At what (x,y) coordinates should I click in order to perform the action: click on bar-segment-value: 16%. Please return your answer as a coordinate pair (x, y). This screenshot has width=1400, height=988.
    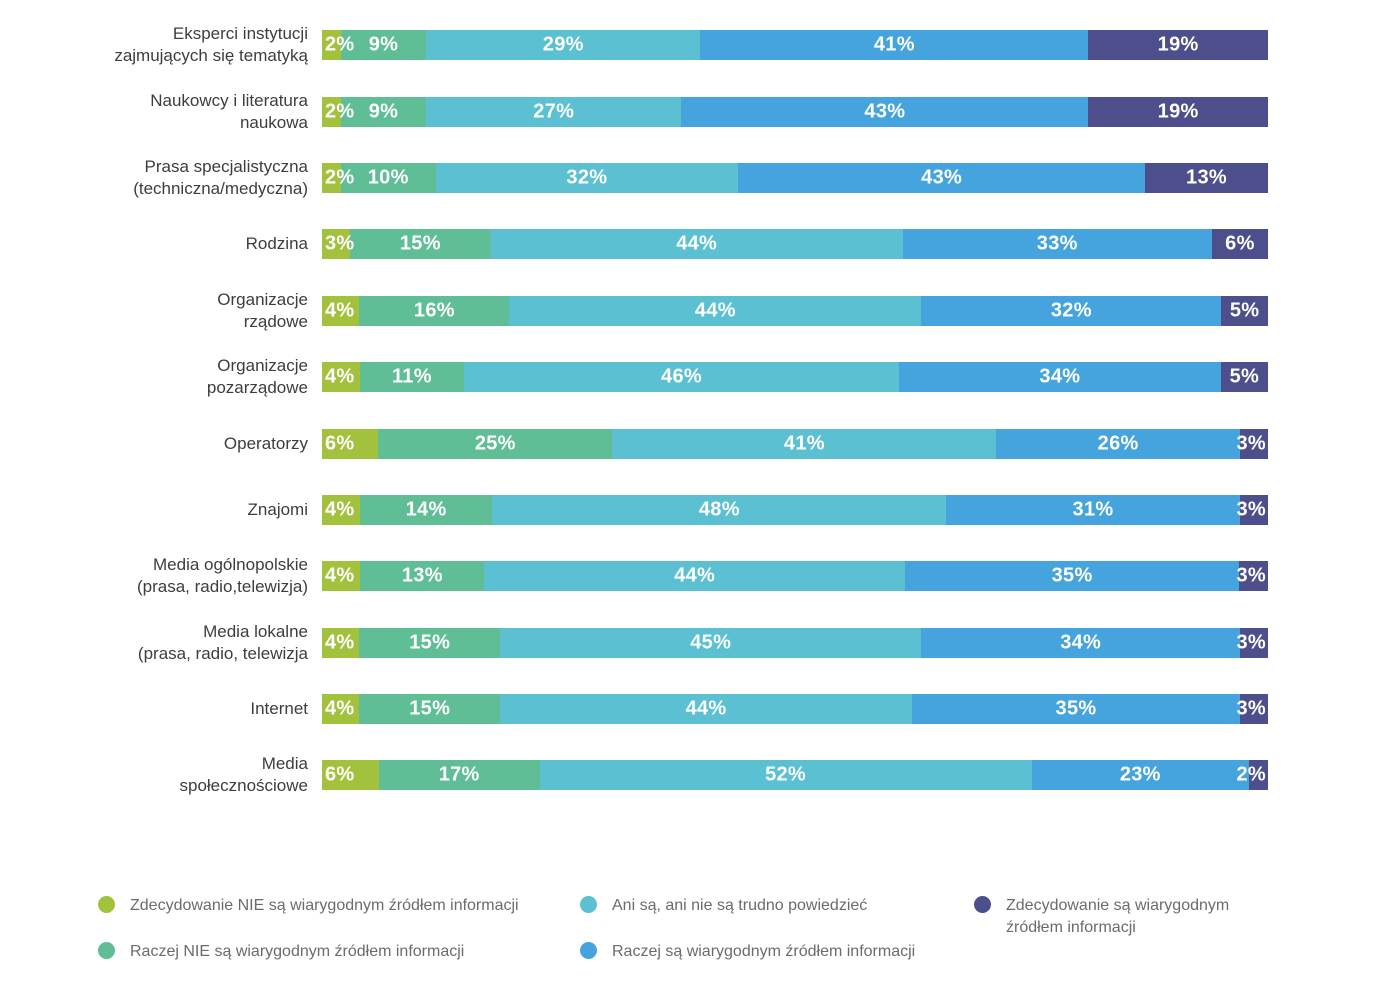
    Looking at the image, I should click on (434, 310).